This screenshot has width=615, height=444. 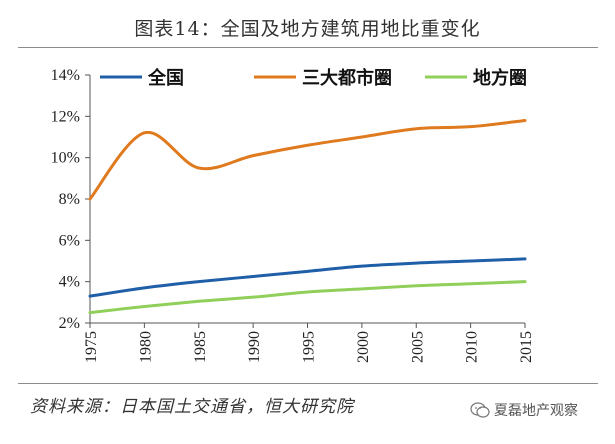 What do you see at coordinates (500, 78) in the screenshot?
I see `legend-item-local-label: 地方圈` at bounding box center [500, 78].